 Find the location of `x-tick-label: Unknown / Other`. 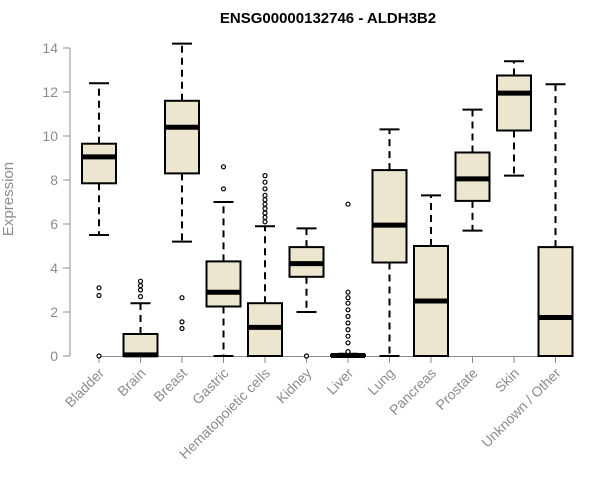

x-tick-label: Unknown / Other is located at coordinates (521, 408).